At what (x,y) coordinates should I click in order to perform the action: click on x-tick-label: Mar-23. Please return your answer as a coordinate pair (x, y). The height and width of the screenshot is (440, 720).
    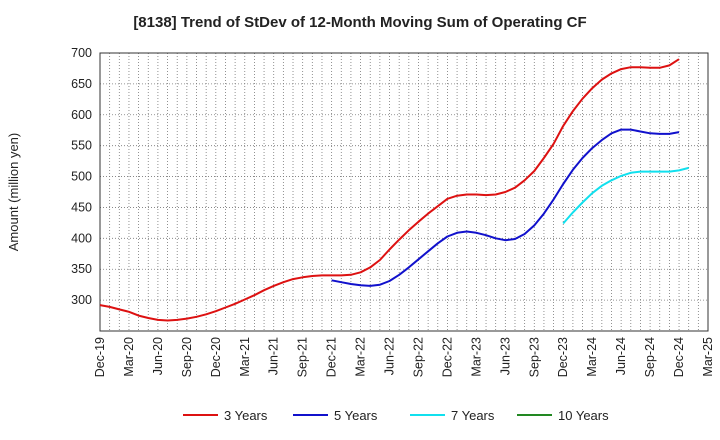
    Looking at the image, I should click on (476, 357).